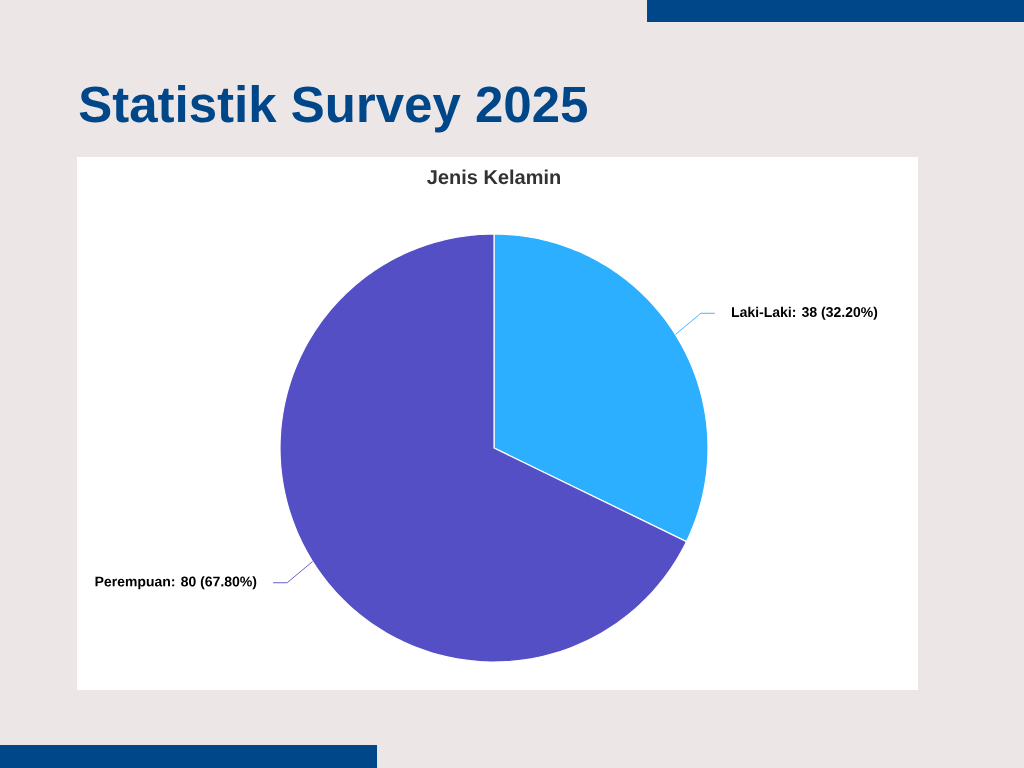  What do you see at coordinates (214, 583) in the screenshot?
I see `data-label: : 80 (67.80%)` at bounding box center [214, 583].